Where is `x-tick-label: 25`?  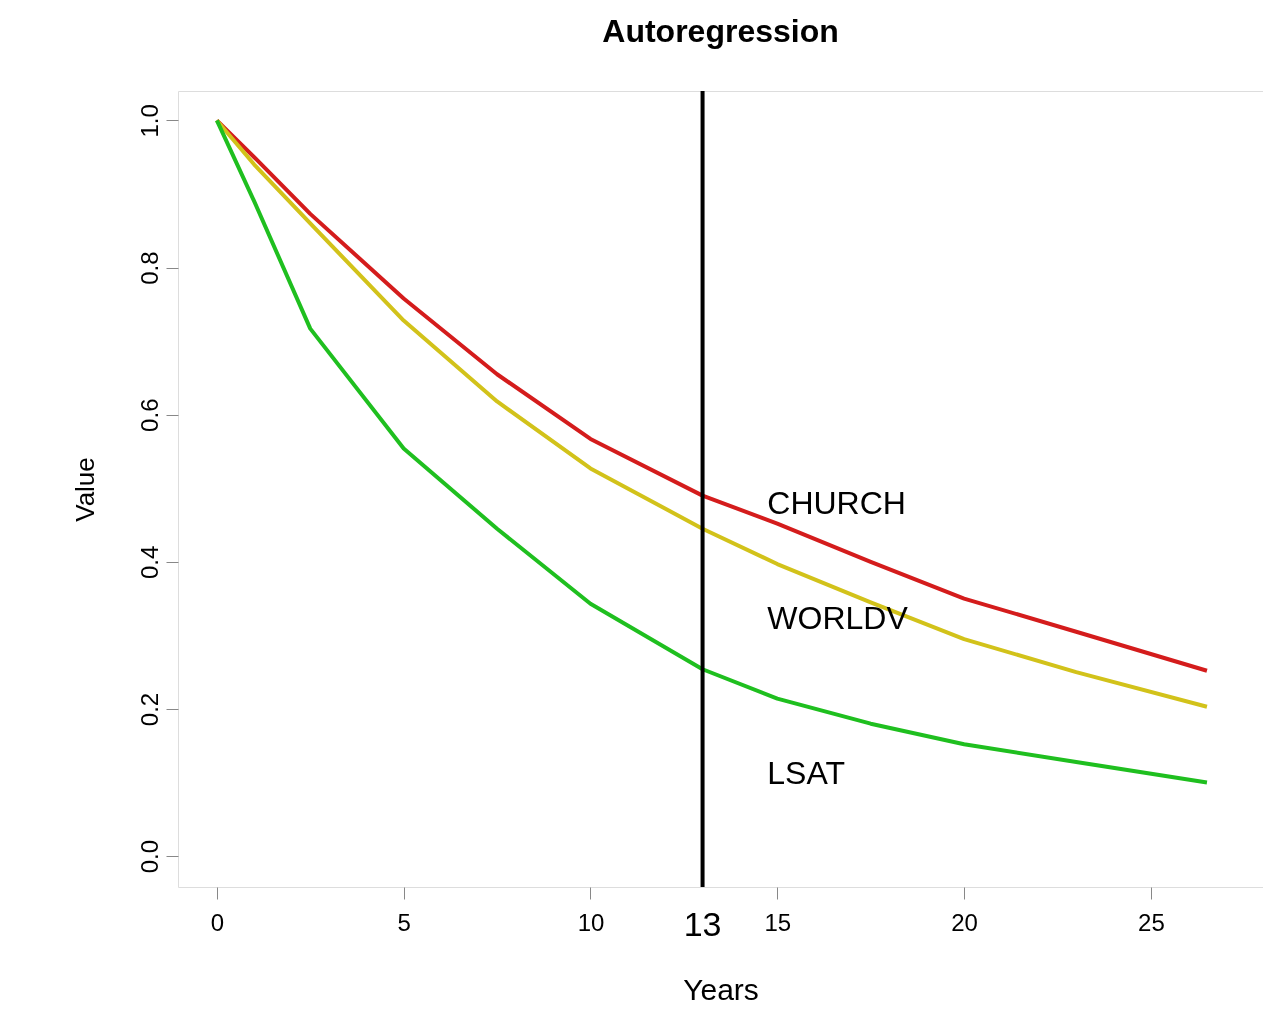
x-tick-label: 25 is located at coordinates (1151, 922).